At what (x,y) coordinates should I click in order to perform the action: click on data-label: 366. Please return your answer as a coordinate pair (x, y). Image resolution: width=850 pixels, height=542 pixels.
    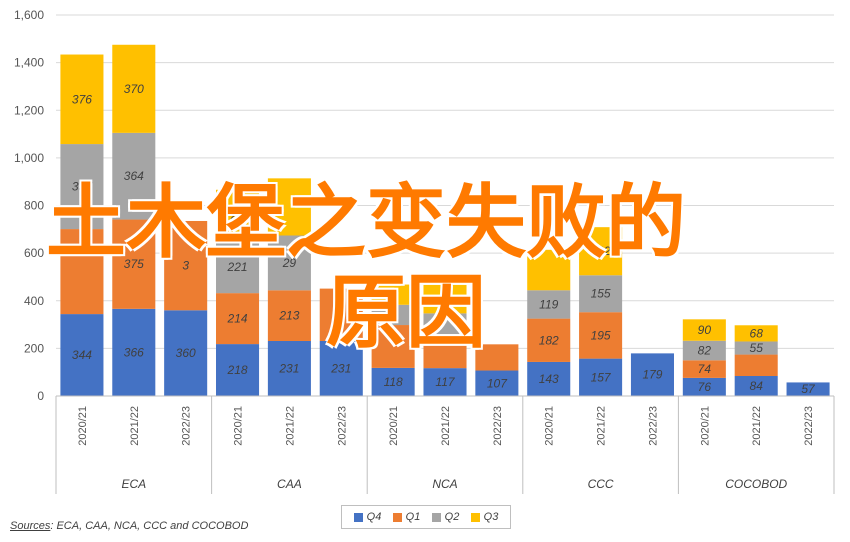
    Looking at the image, I should click on (134, 352).